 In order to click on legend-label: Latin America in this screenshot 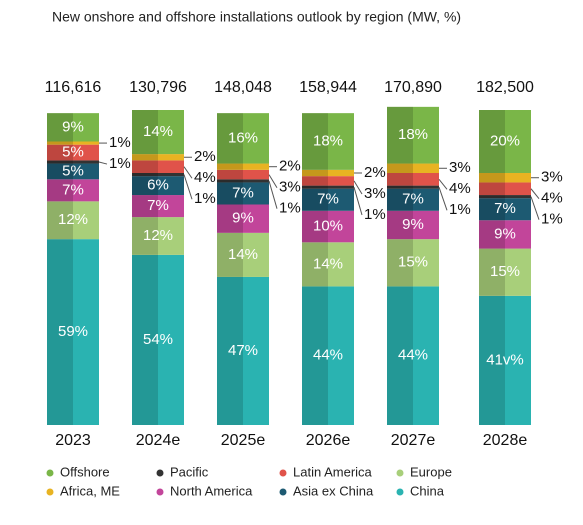, I will do `click(333, 471)`.